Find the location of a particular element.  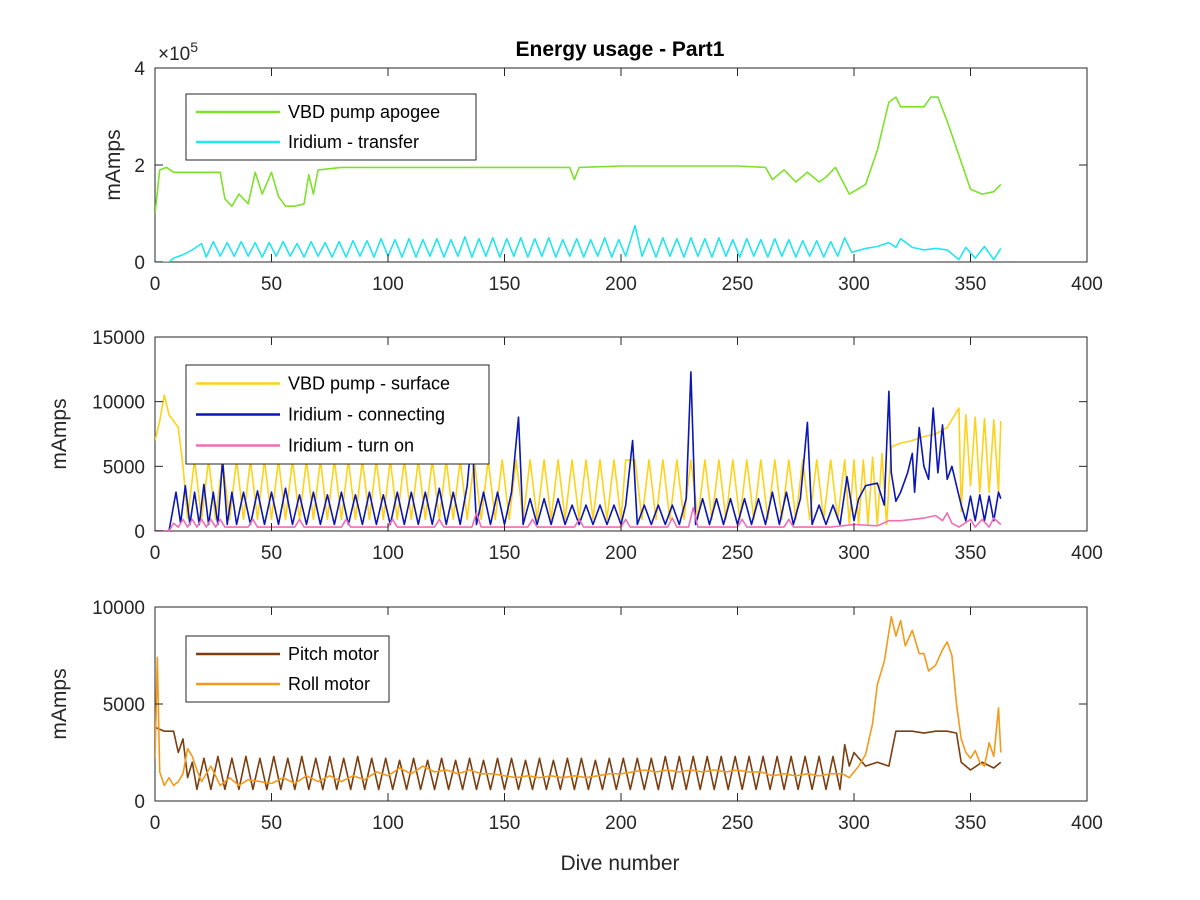

legend-label: VBD pump - surface is located at coordinates (369, 384).